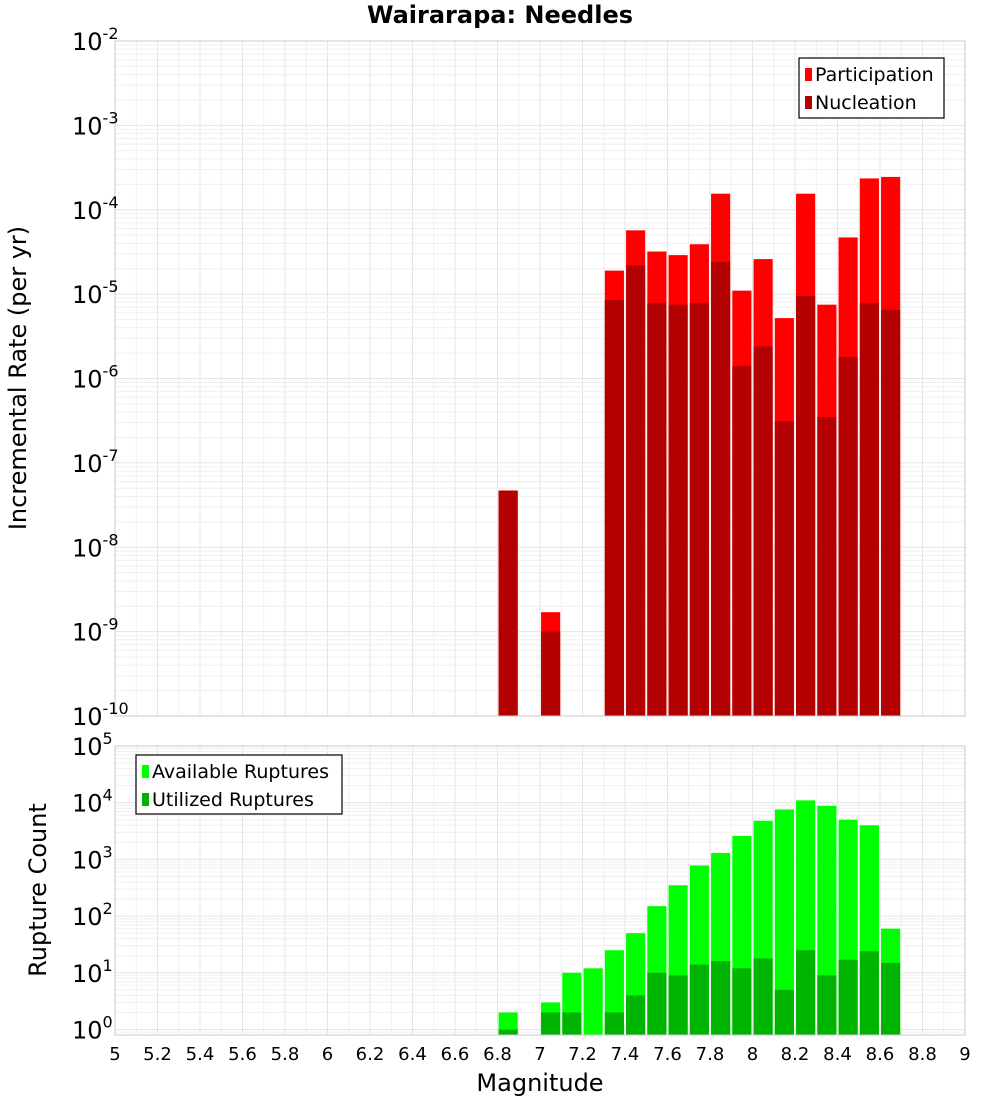  I want to click on top-y-tick-label: 10⁻⁷, so click(95, 462).